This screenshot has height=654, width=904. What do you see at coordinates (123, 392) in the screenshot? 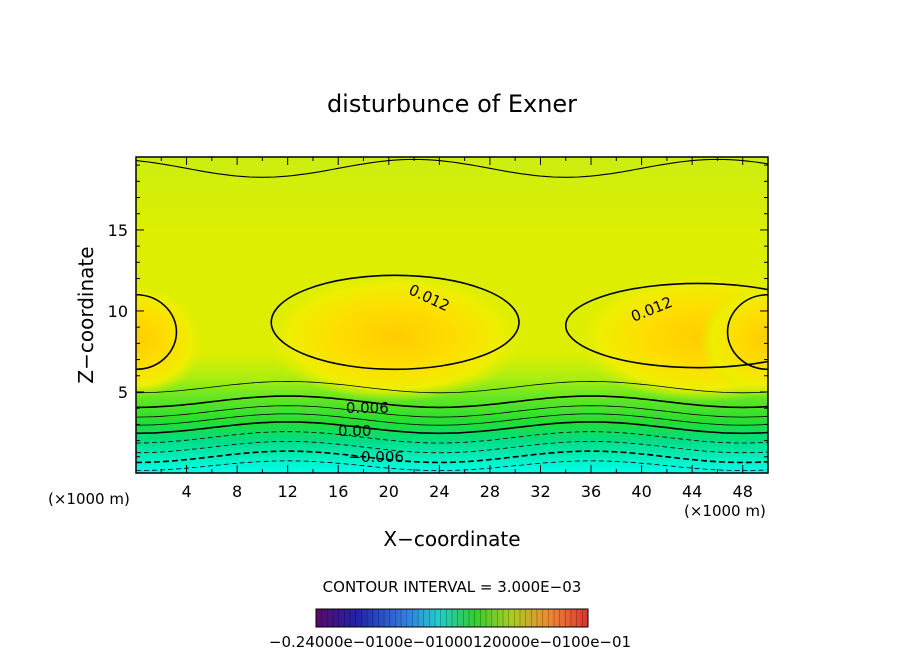
I see `y-tick-label: 5` at bounding box center [123, 392].